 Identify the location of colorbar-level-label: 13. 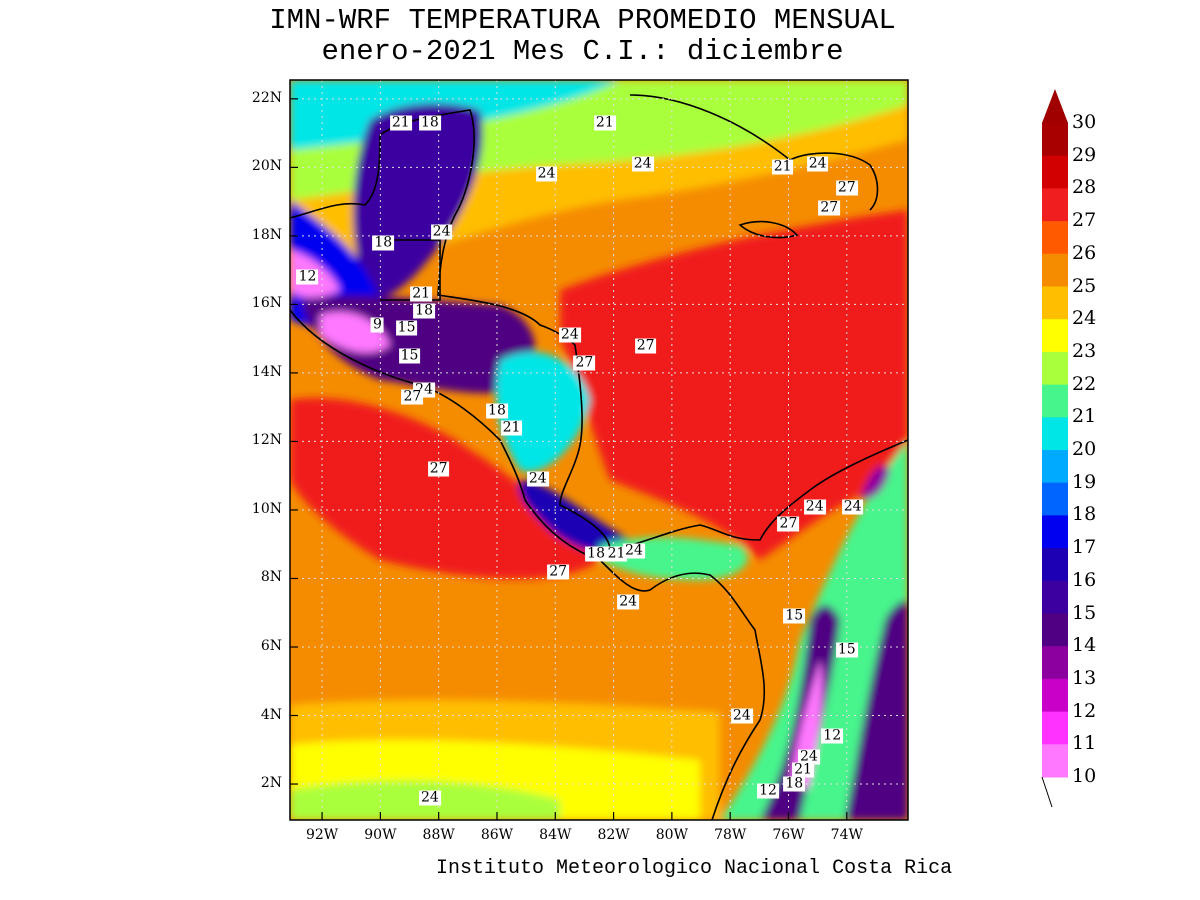
(1084, 677).